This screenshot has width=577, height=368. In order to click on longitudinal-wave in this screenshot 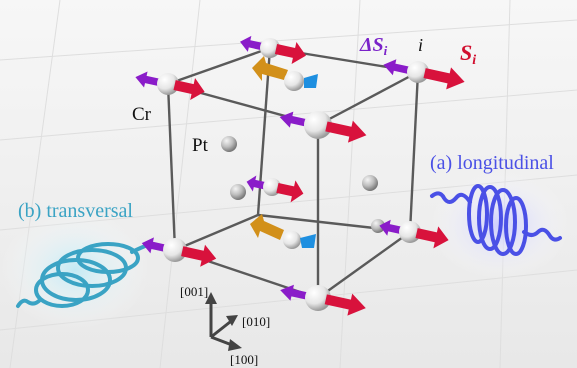, I will do `click(496, 220)`.